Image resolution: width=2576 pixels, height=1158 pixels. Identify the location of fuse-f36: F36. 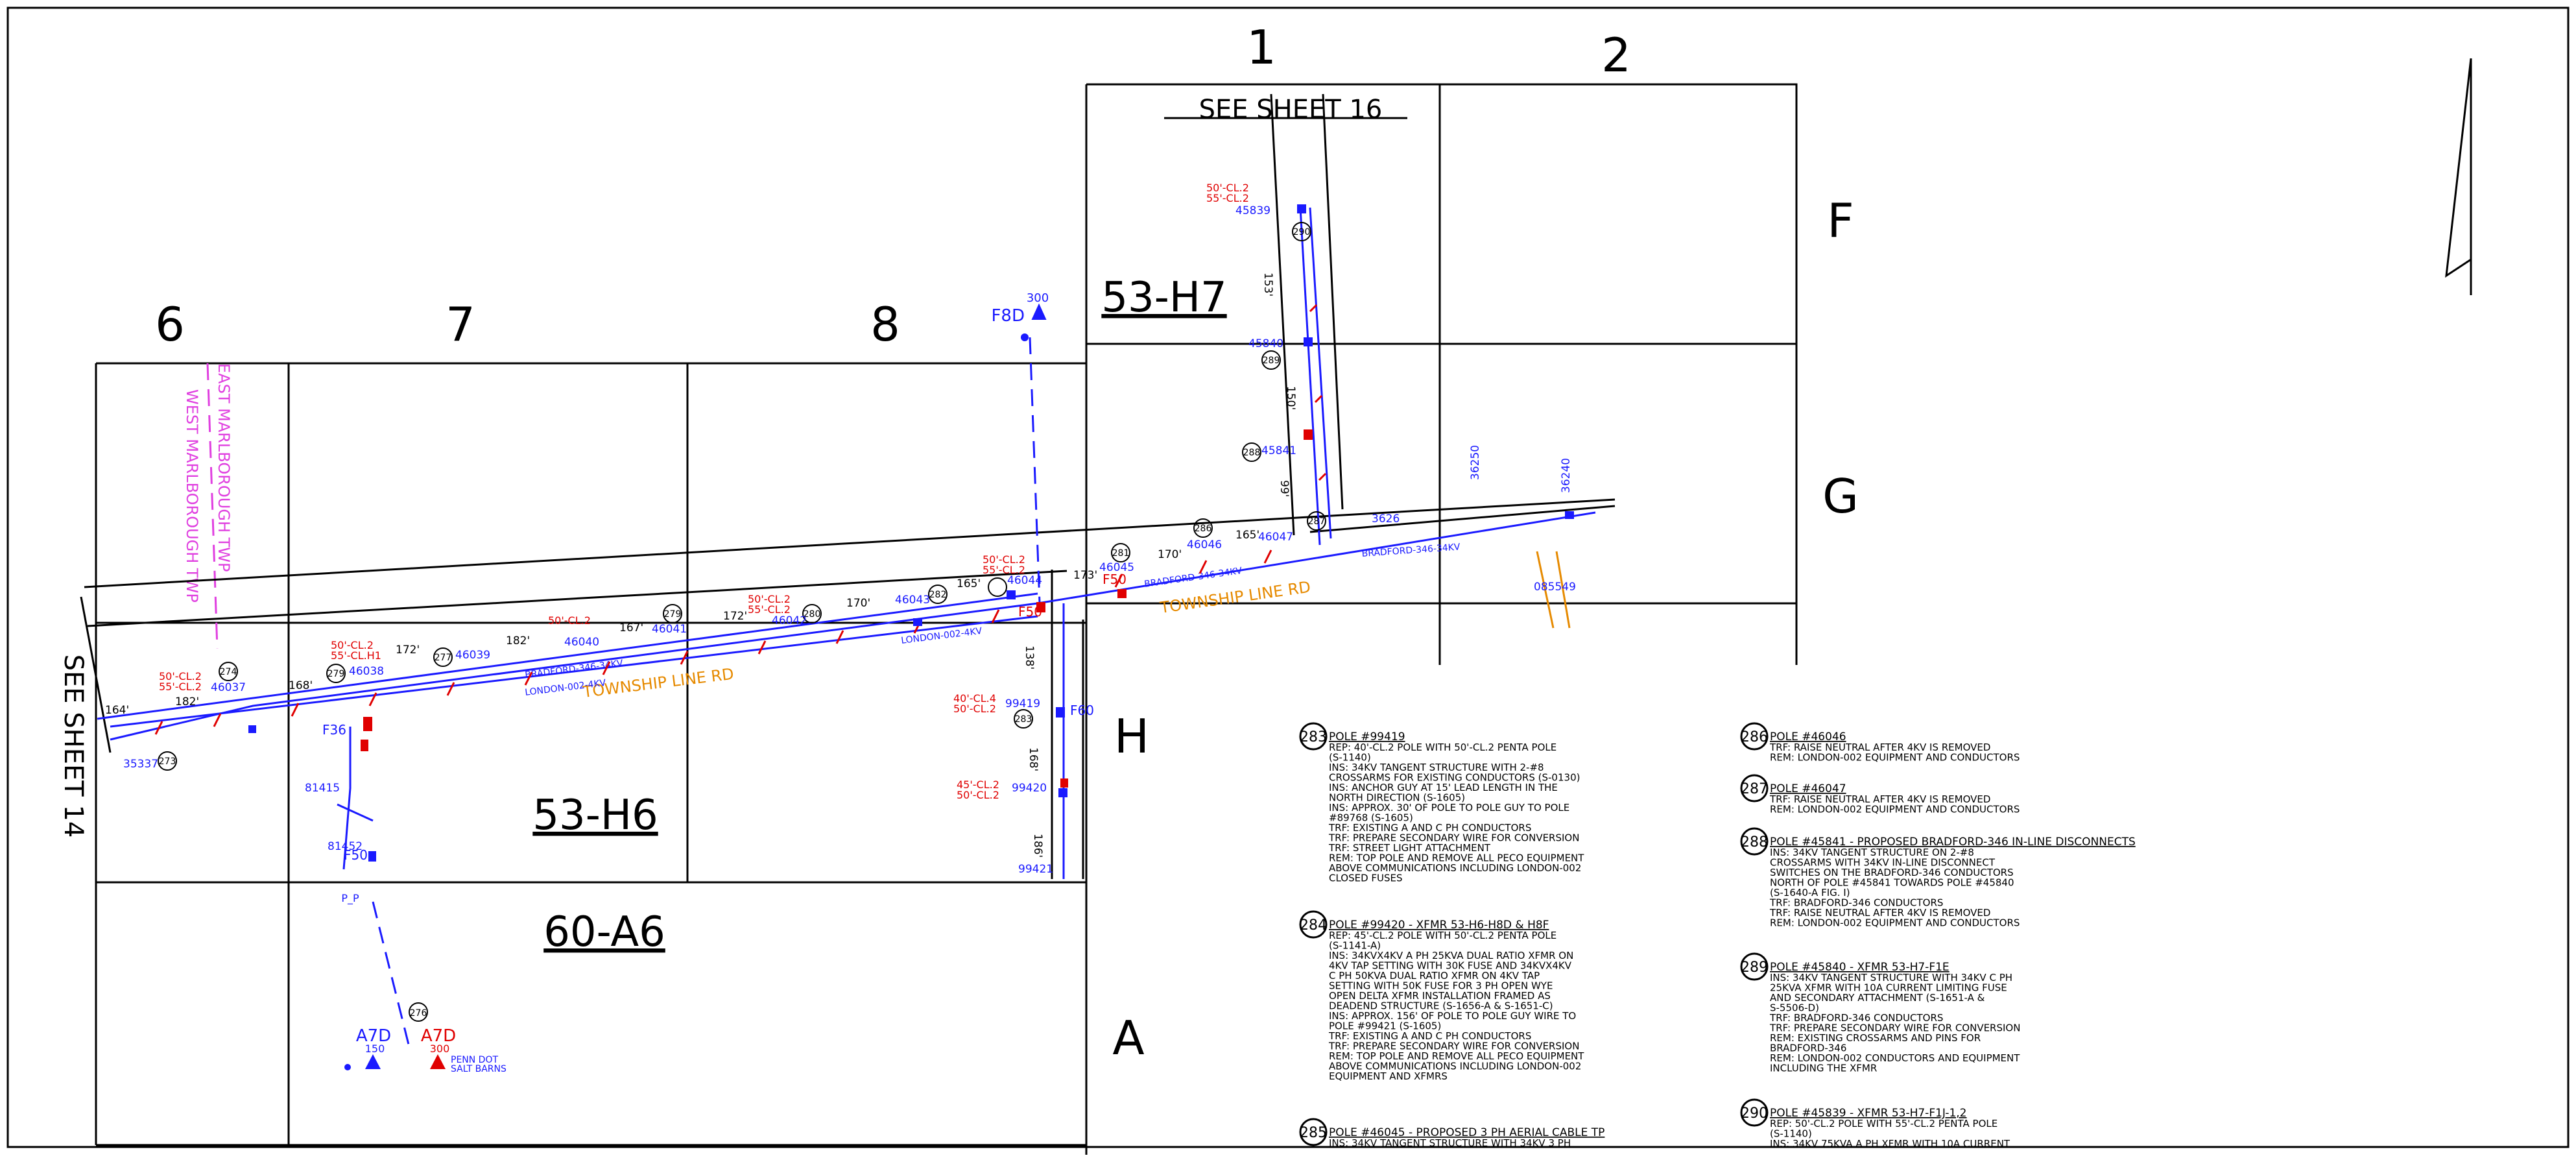
(334, 730).